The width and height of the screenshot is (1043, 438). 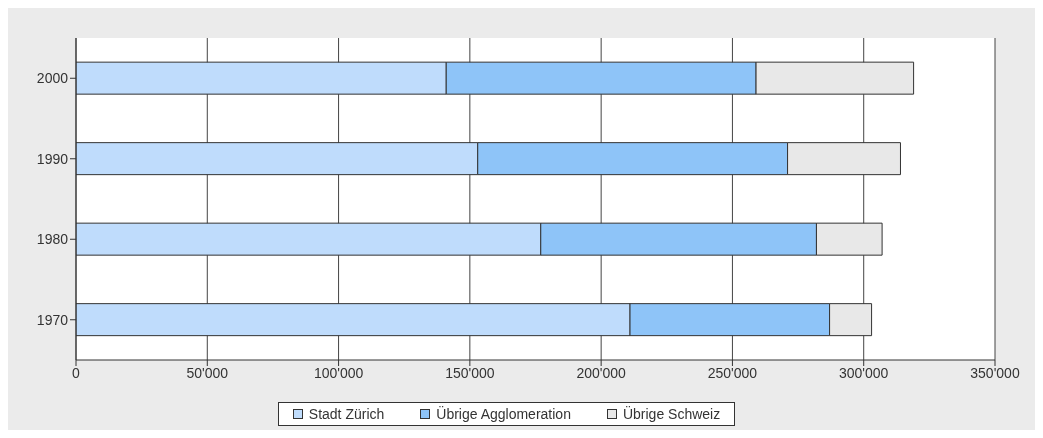 I want to click on y-tick-label: 1970, so click(x=52, y=319).